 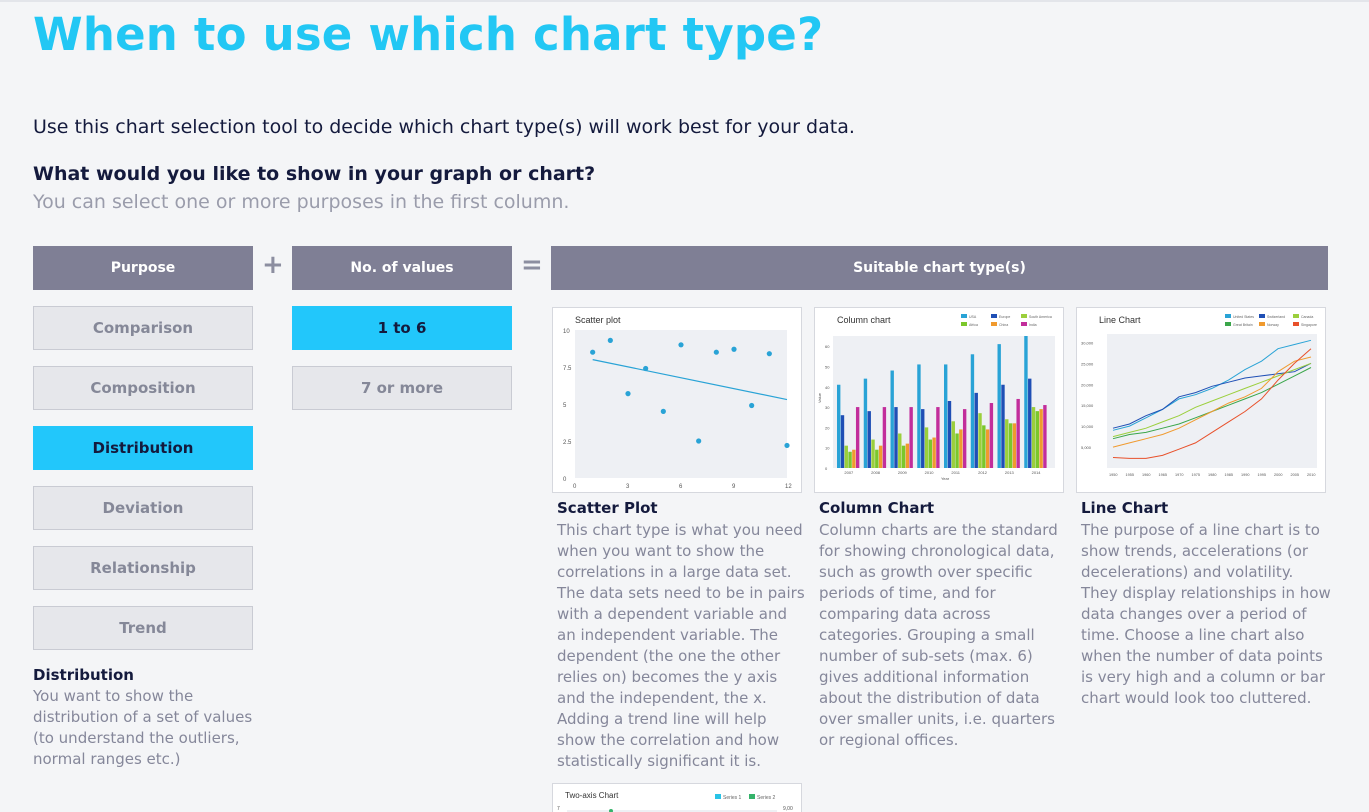 I want to click on column-legend-label: India, so click(x=1033, y=325).